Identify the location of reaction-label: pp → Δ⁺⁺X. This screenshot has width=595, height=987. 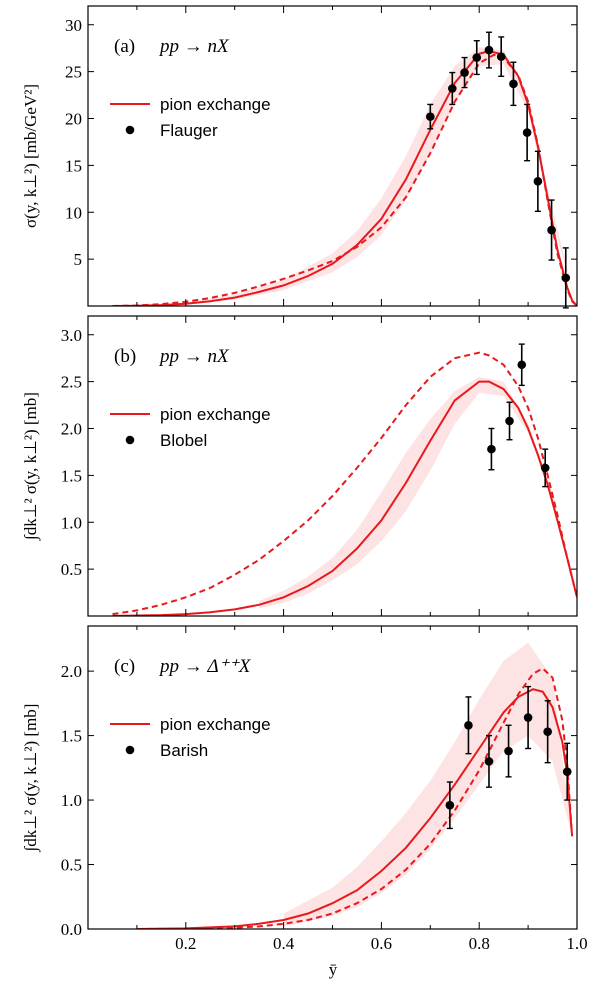
(205, 666).